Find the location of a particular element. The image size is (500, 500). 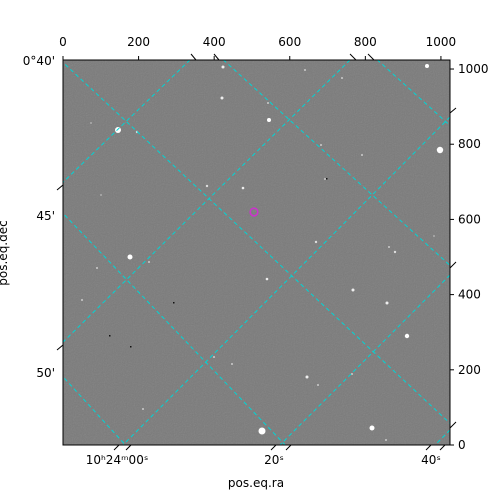

top-axis-ticks: 0 200 400 600 800 1000 is located at coordinates (257, 47).